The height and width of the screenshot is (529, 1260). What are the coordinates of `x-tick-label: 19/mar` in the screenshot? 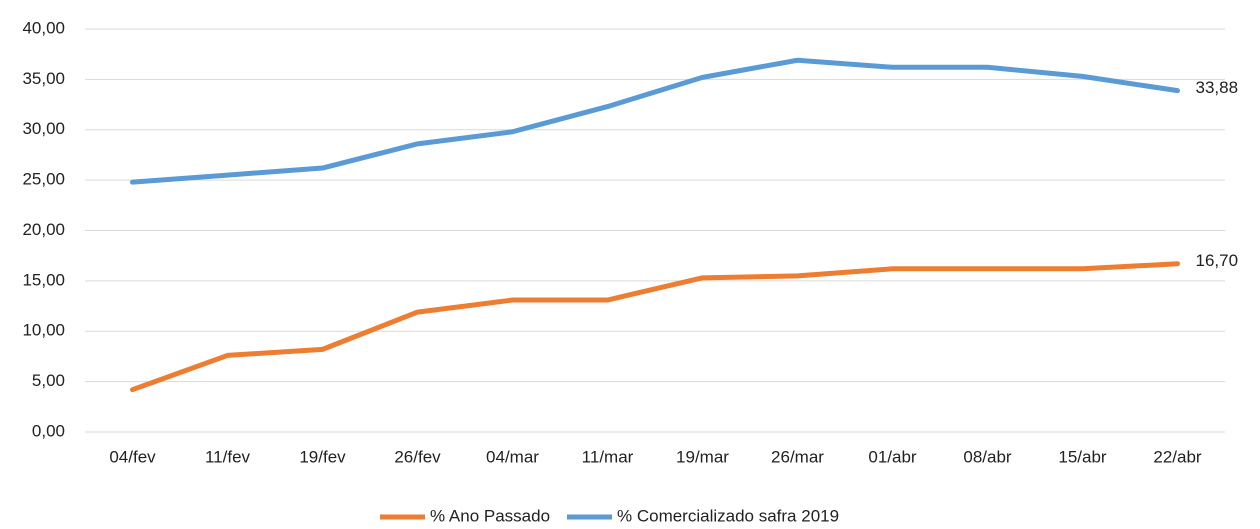 It's located at (702, 456).